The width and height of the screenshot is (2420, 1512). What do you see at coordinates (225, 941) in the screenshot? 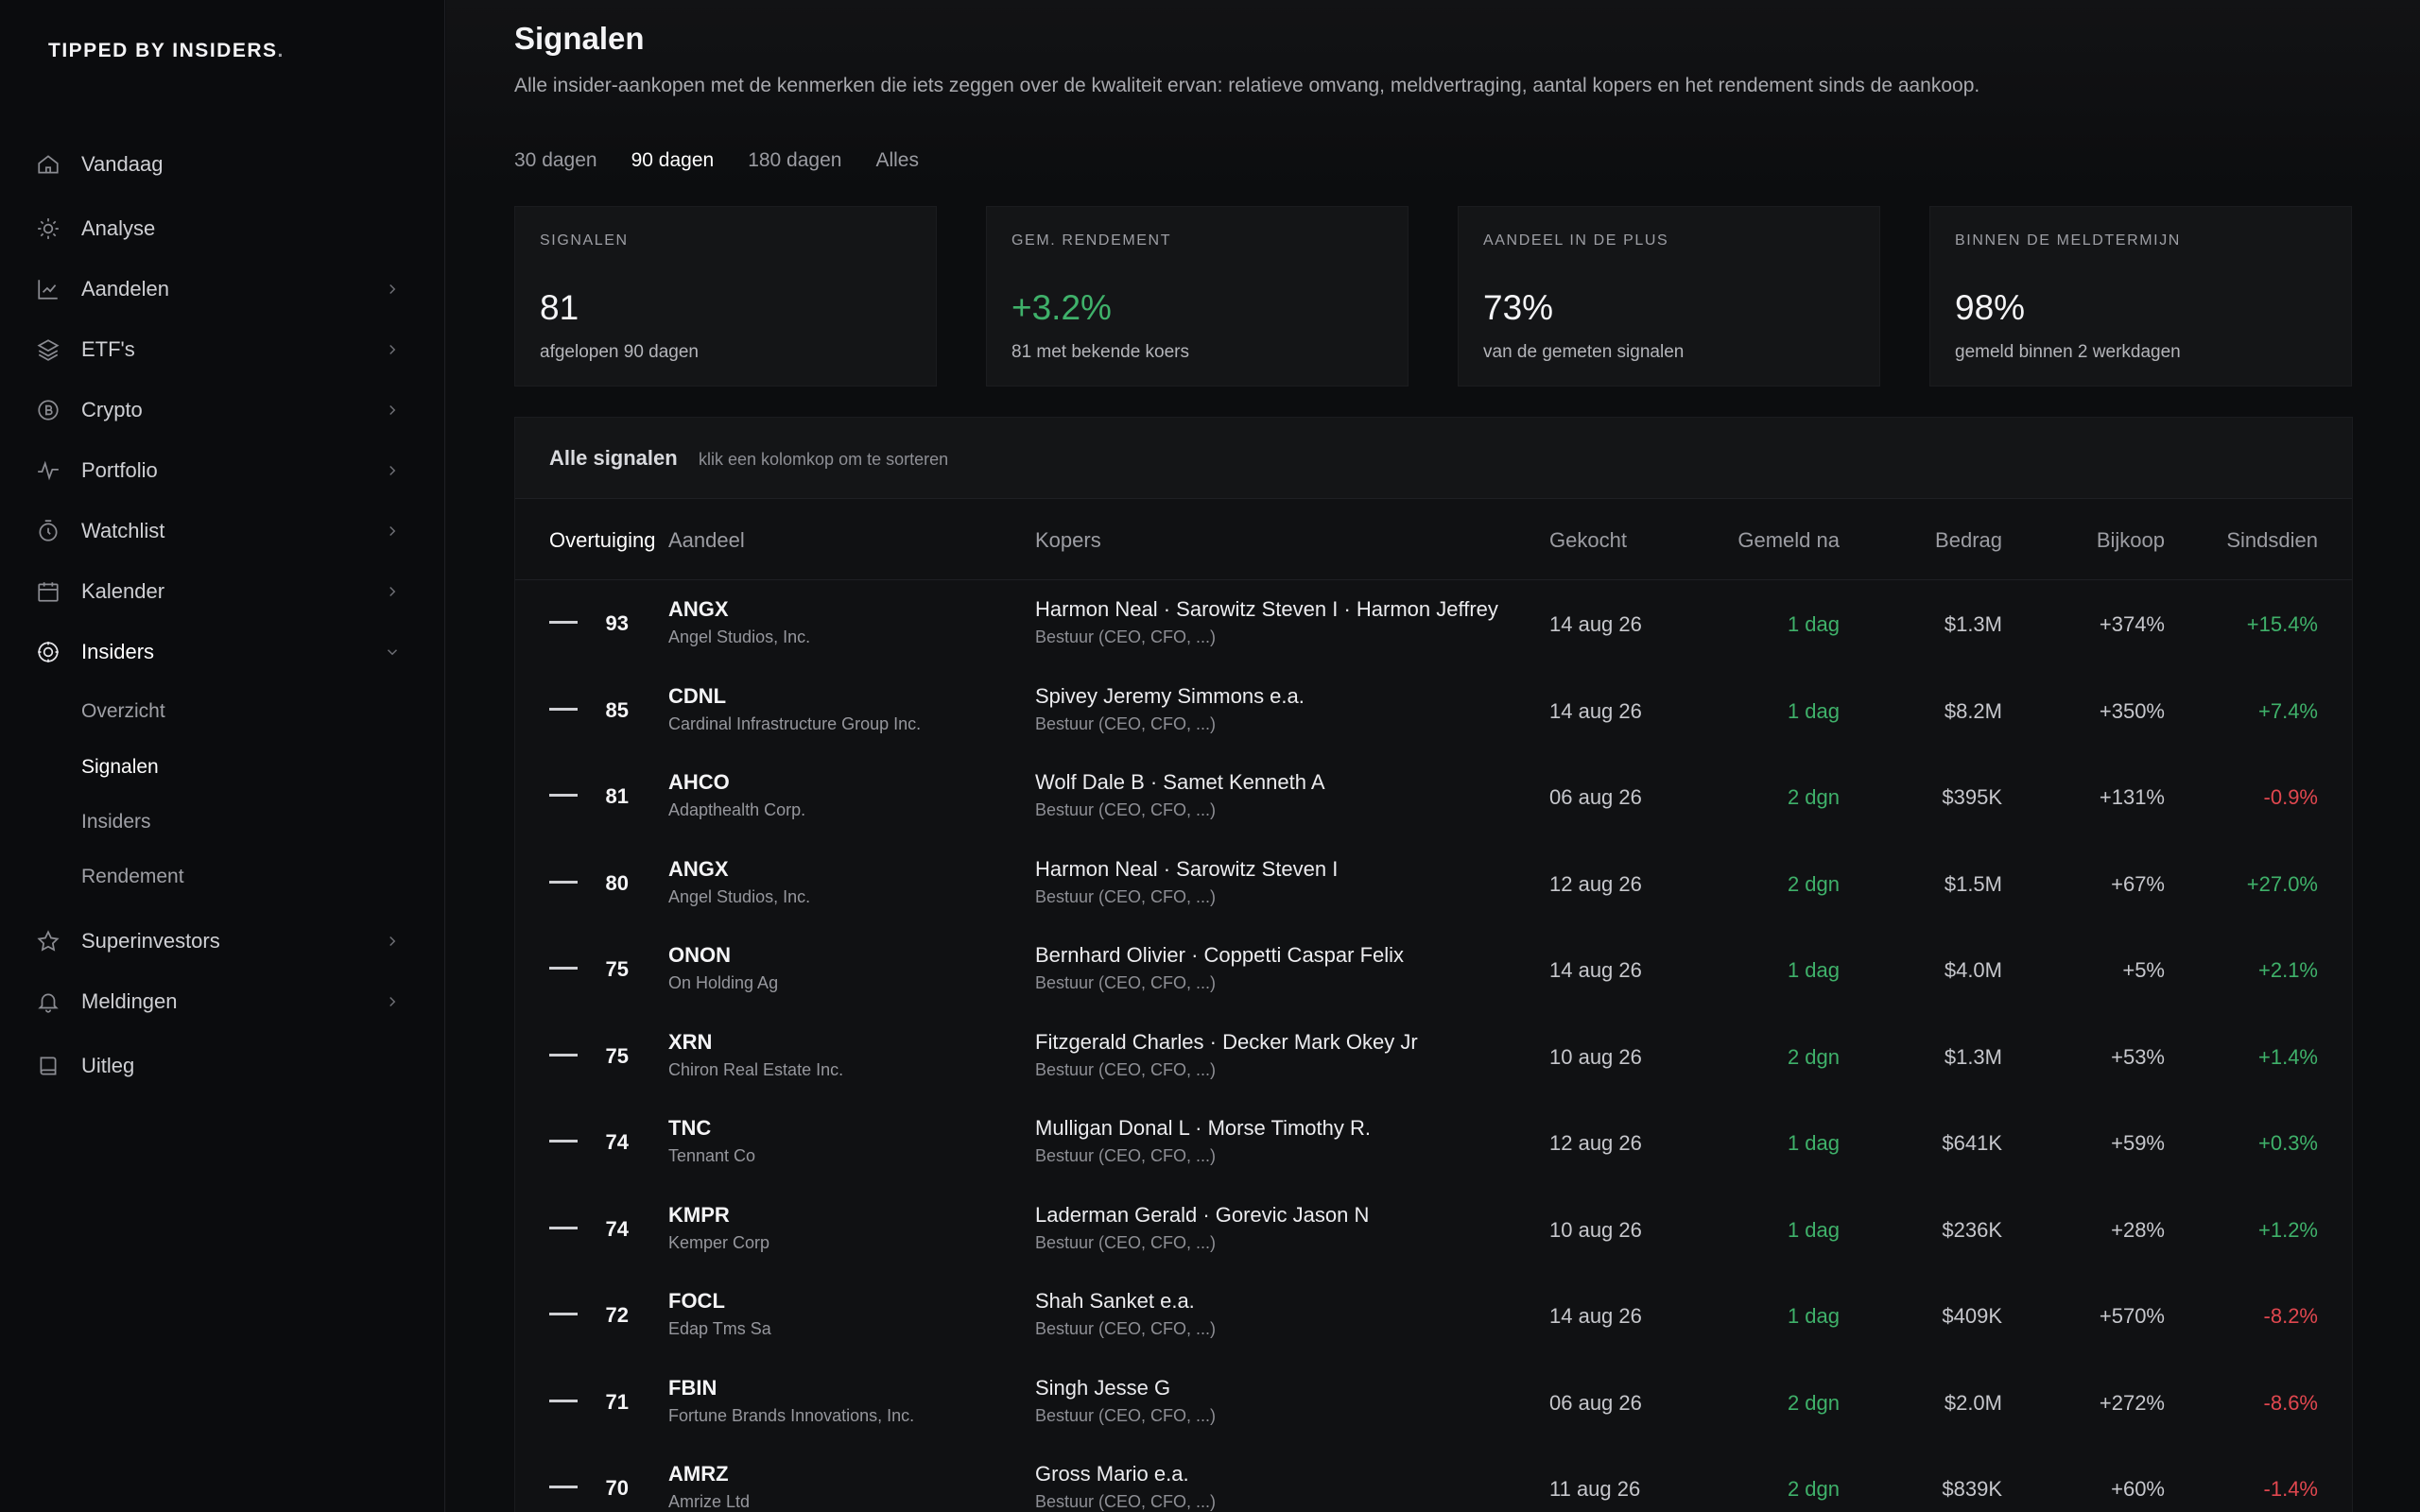
I see `sidebar-item-superinvestors: Superinvestors` at bounding box center [225, 941].